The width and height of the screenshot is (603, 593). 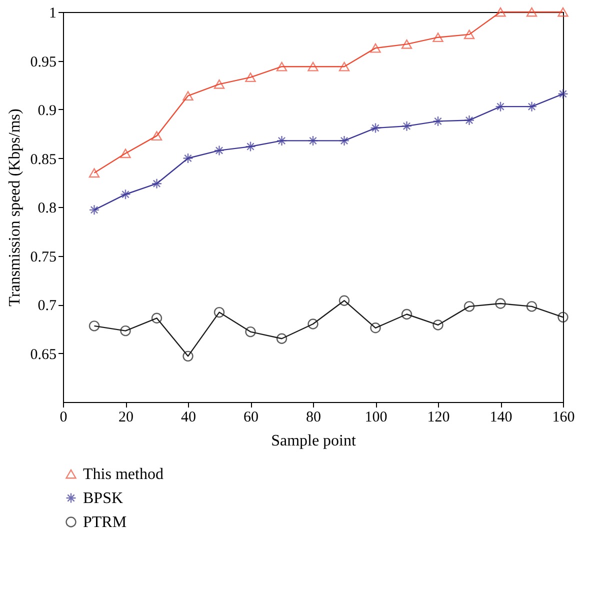 What do you see at coordinates (47, 208) in the screenshot?
I see `y-tick-label: 0.8` at bounding box center [47, 208].